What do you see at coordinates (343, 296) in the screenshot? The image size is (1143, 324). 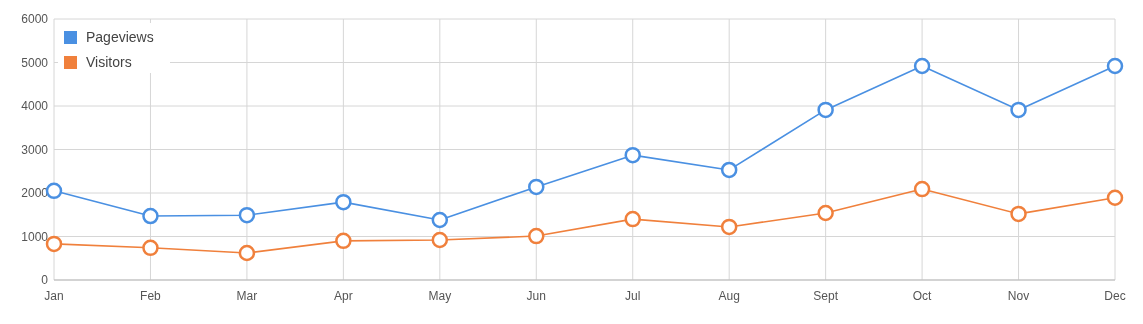 I see `x-tick-label: Apr` at bounding box center [343, 296].